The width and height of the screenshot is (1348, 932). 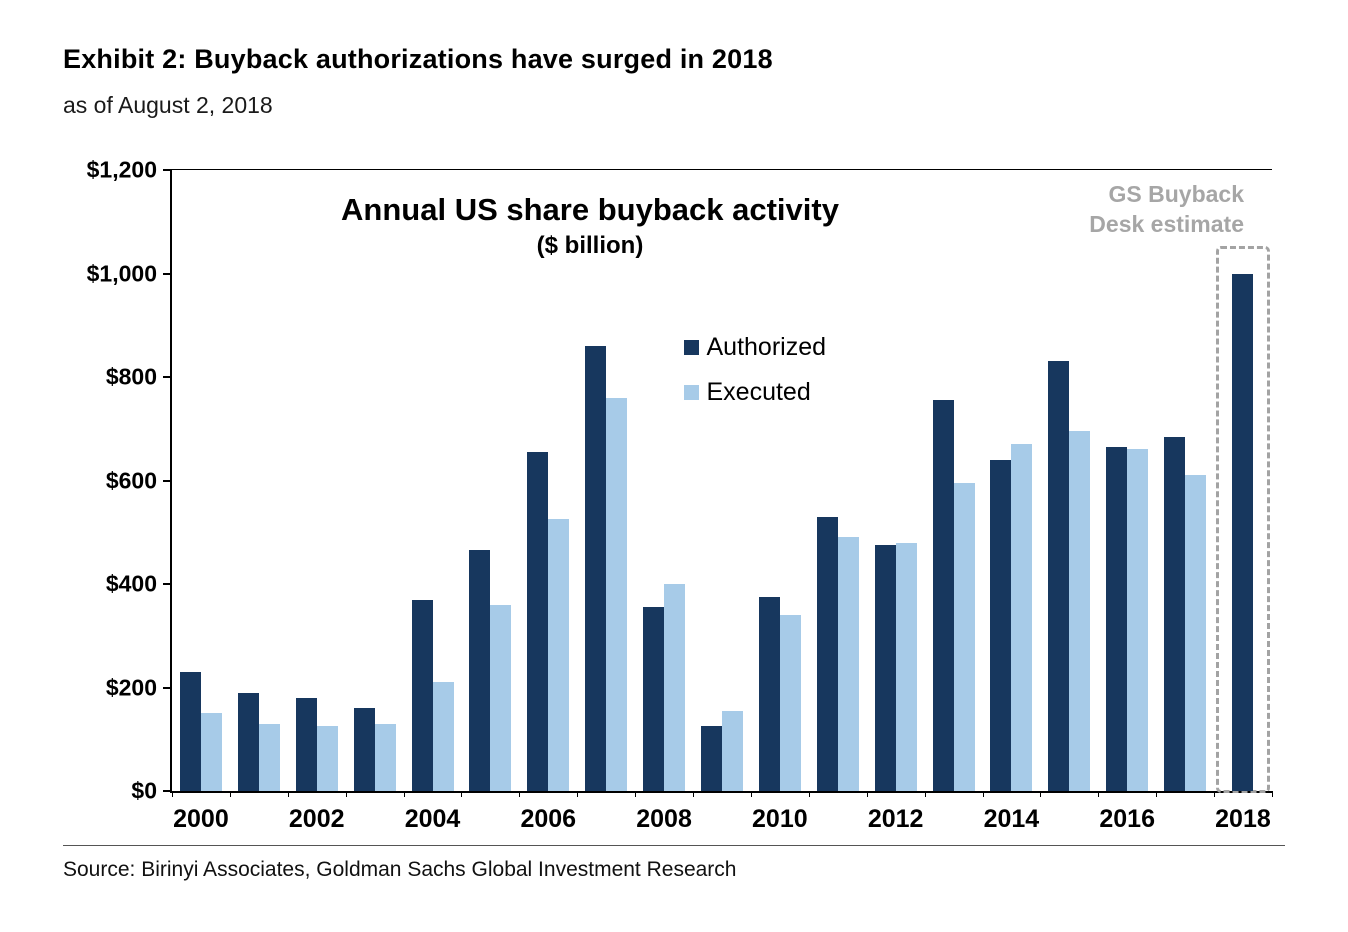 What do you see at coordinates (691, 347) in the screenshot?
I see `legend-swatch-authorized` at bounding box center [691, 347].